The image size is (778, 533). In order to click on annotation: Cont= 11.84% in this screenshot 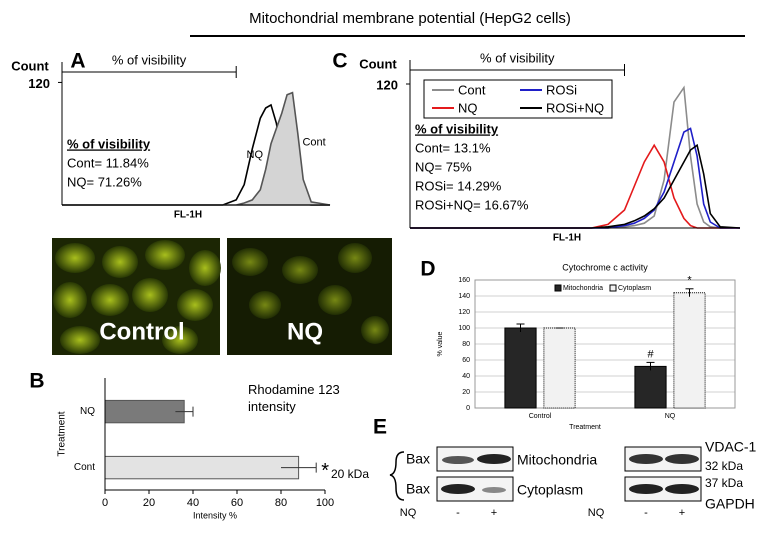, I will do `click(108, 162)`.